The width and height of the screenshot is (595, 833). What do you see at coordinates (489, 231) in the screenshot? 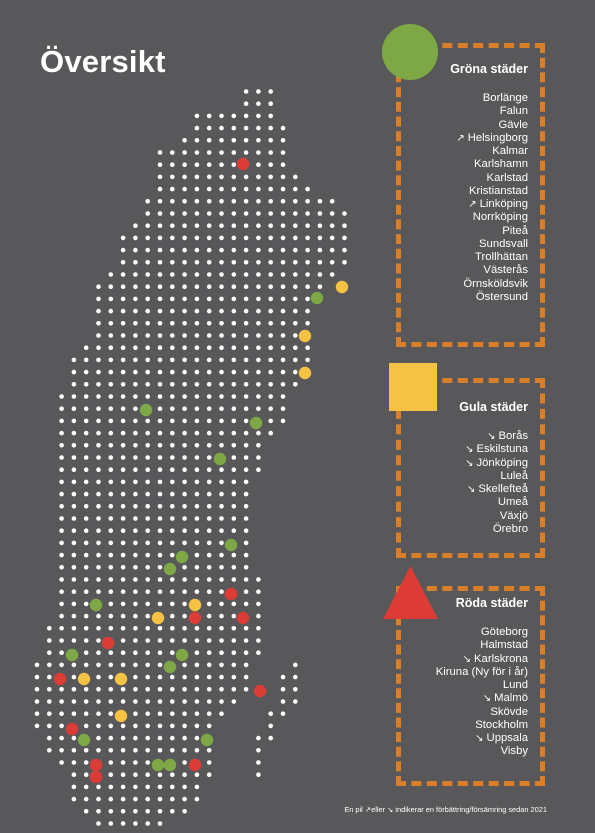
I see `city-item: Piteå` at bounding box center [489, 231].